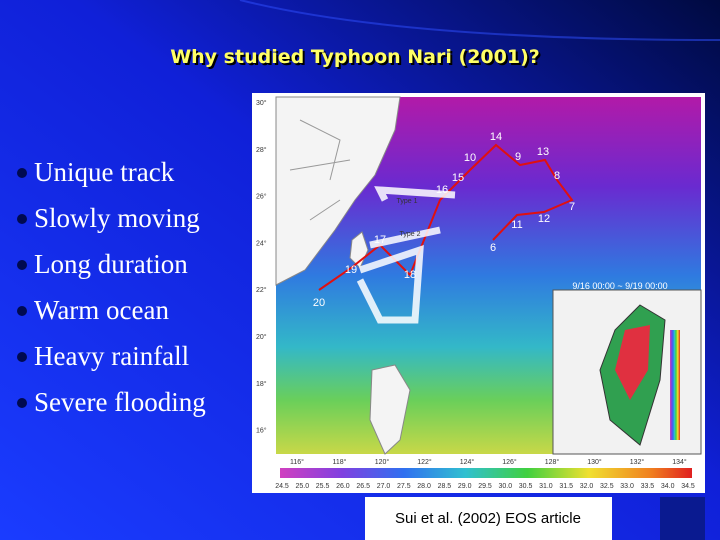 The width and height of the screenshot is (720, 540). I want to click on typhoon-track, so click(446, 217).